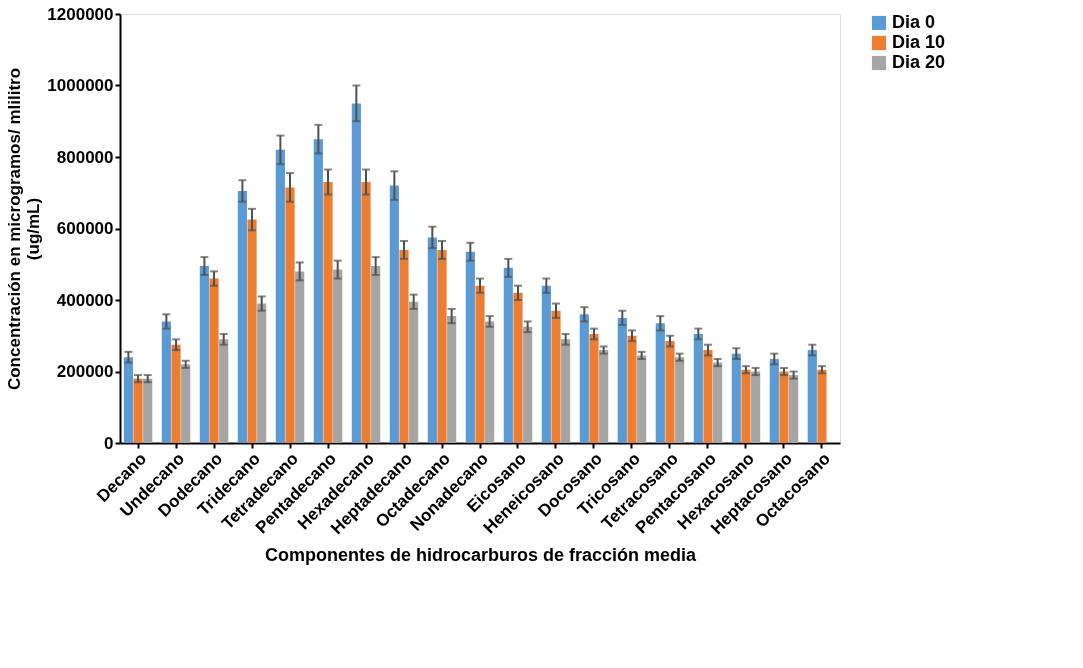  I want to click on y-tick-label: 400000, so click(85, 300).